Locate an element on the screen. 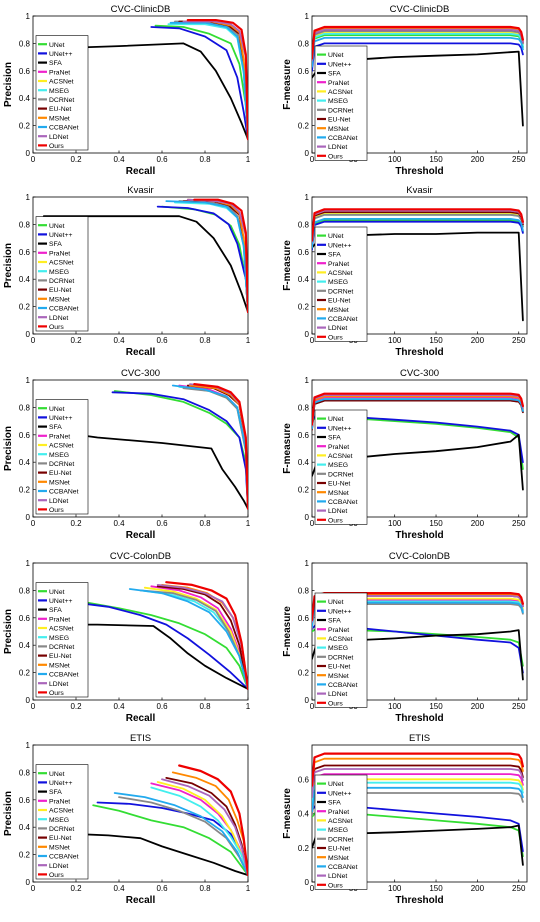 This screenshot has width=540, height=922. series-group is located at coordinates (142, 80).